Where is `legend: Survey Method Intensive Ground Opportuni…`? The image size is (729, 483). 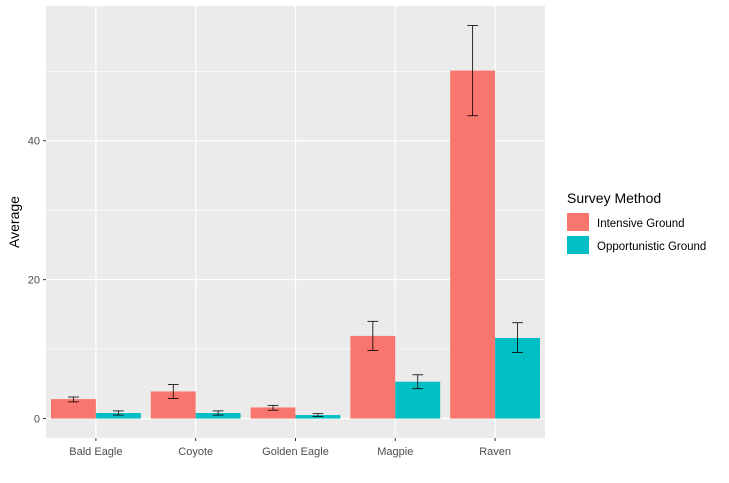 legend: Survey Method Intensive Ground Opportuni… is located at coordinates (636, 222).